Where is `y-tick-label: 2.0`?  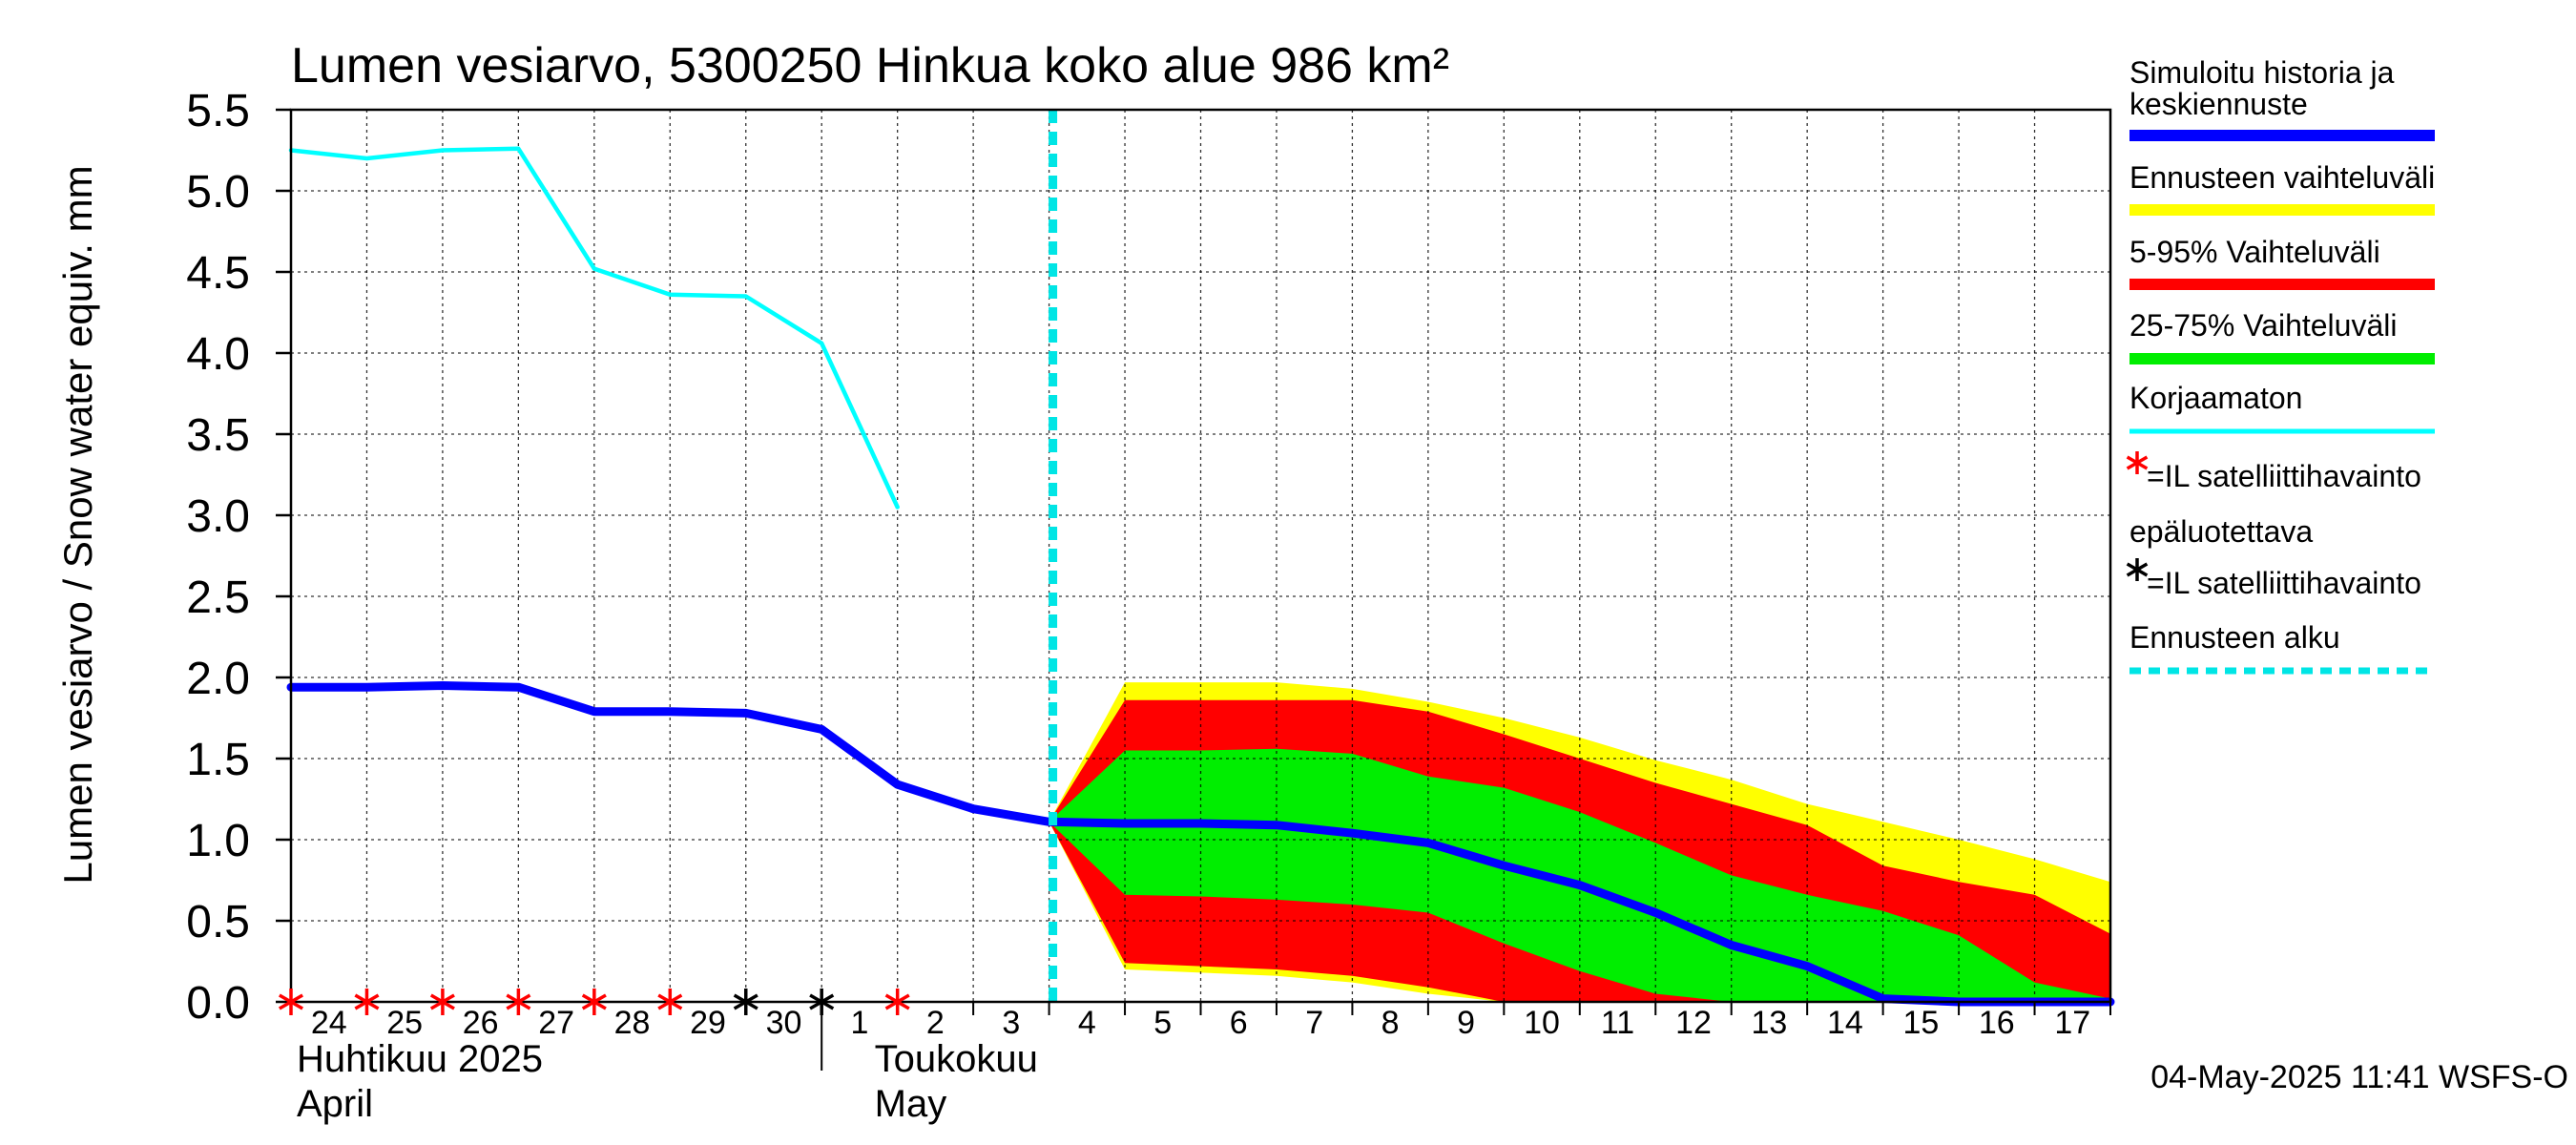 y-tick-label: 2.0 is located at coordinates (218, 679).